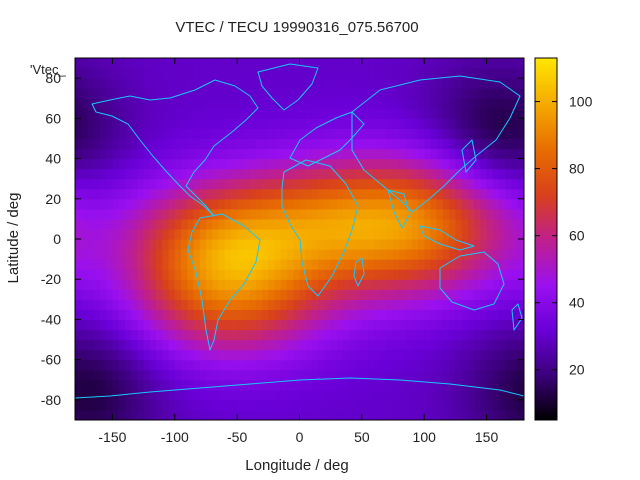  What do you see at coordinates (237, 437) in the screenshot?
I see `x-tick-label: -50` at bounding box center [237, 437].